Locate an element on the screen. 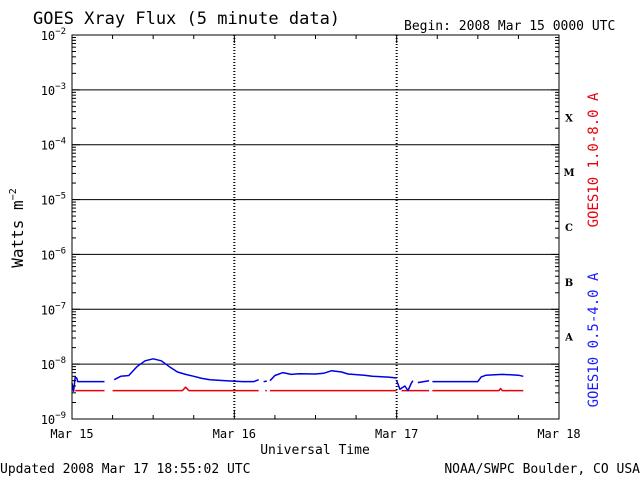 This screenshot has width=640, height=485. begin-time: Begin: 2008 Mar 15 0000 UTC is located at coordinates (509, 26).